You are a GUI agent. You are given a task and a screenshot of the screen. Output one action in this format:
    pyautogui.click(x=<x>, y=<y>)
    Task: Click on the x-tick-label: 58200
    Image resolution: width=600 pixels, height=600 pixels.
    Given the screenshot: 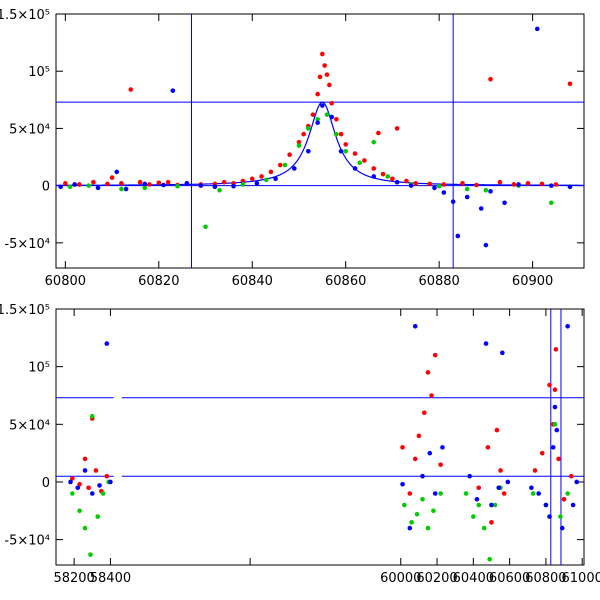 What is the action you would take?
    pyautogui.click(x=73, y=578)
    